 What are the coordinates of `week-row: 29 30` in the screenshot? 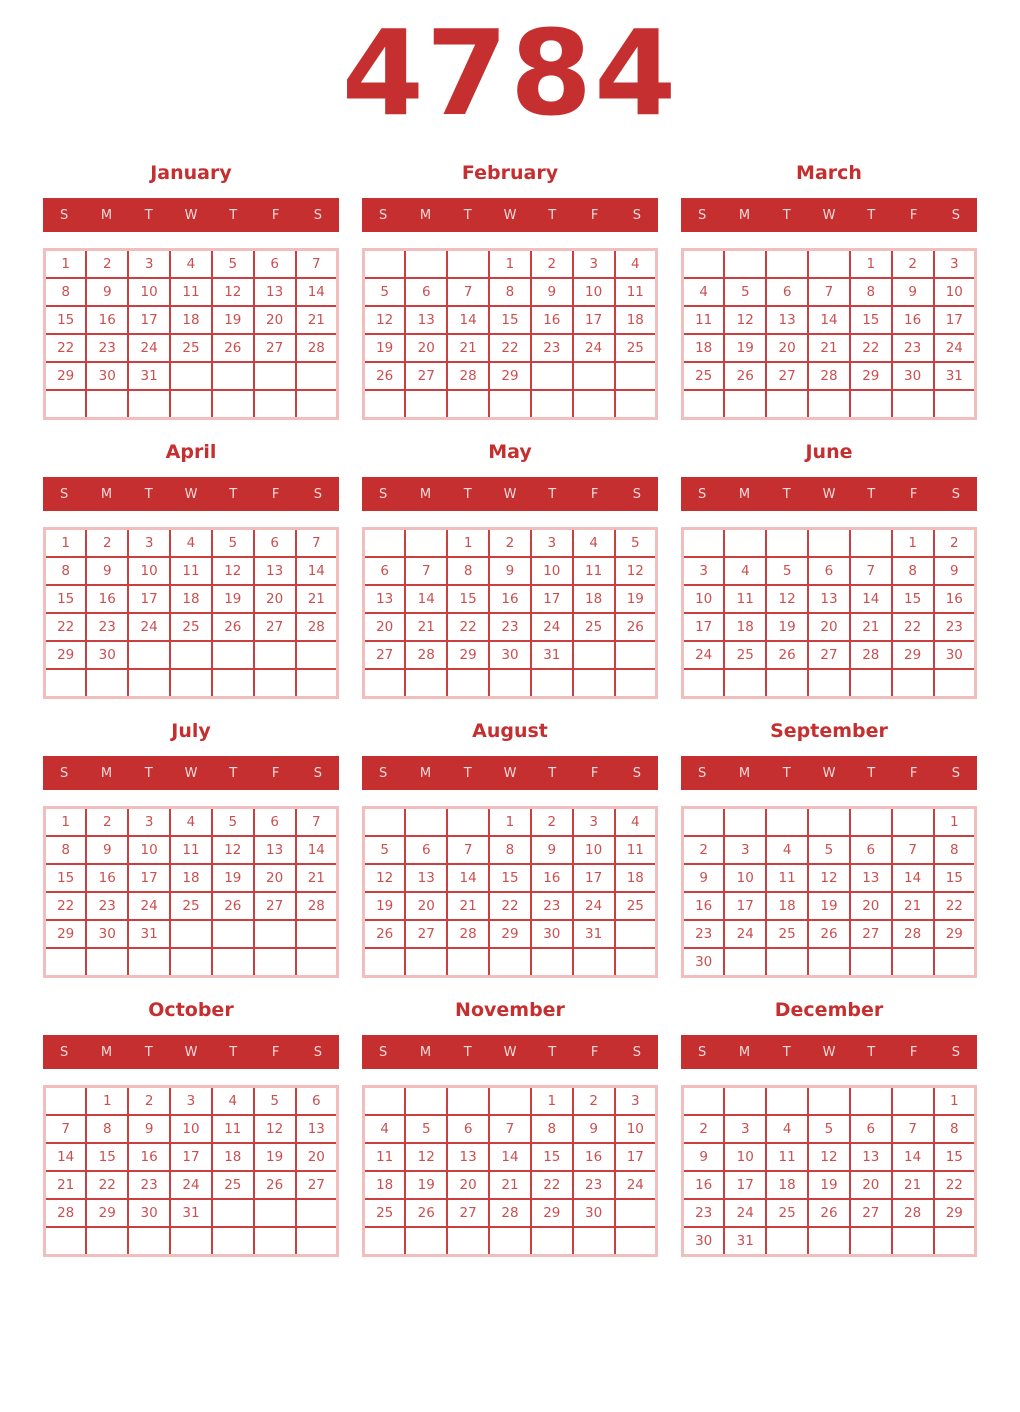 It's located at (191, 655).